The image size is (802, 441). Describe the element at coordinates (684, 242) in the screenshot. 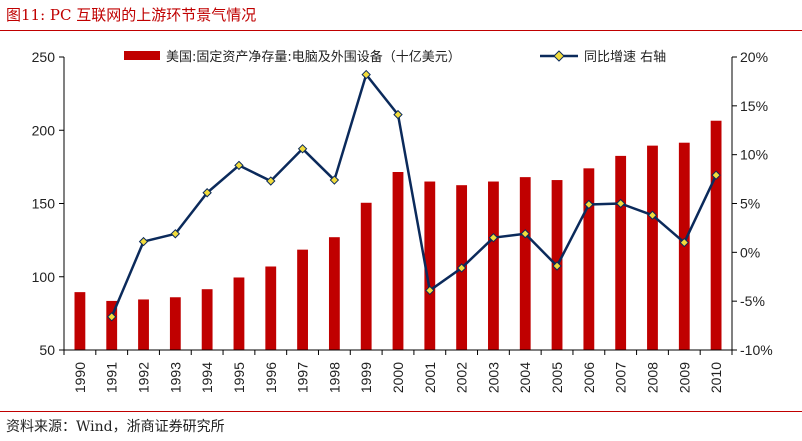

I see `point-2009` at that location.